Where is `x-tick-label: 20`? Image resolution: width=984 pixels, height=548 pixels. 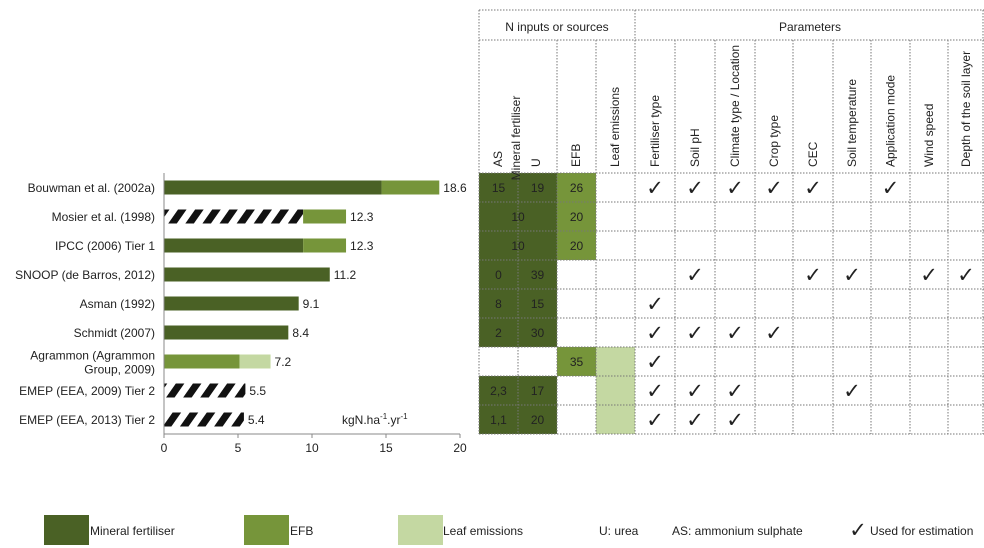 x-tick-label: 20 is located at coordinates (460, 448).